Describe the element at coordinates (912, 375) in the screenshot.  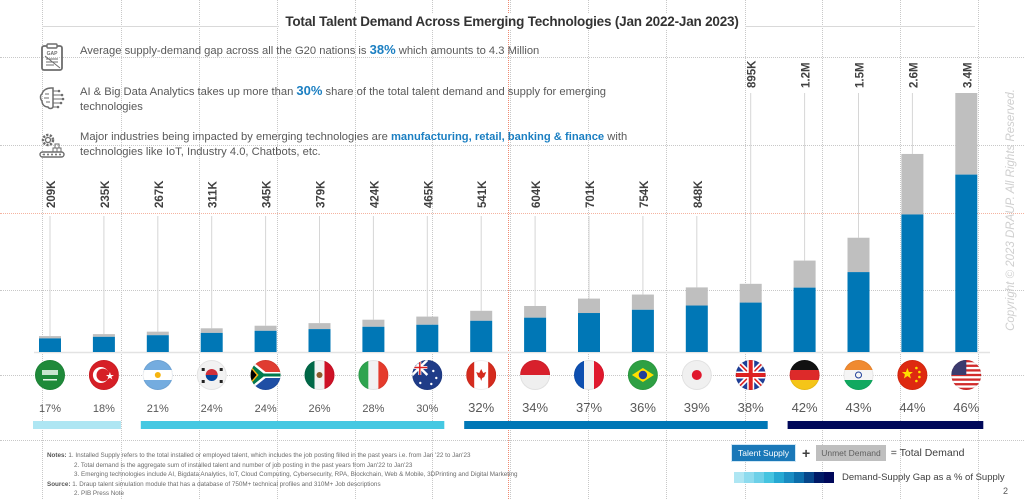
I see `flag-china-icon` at that location.